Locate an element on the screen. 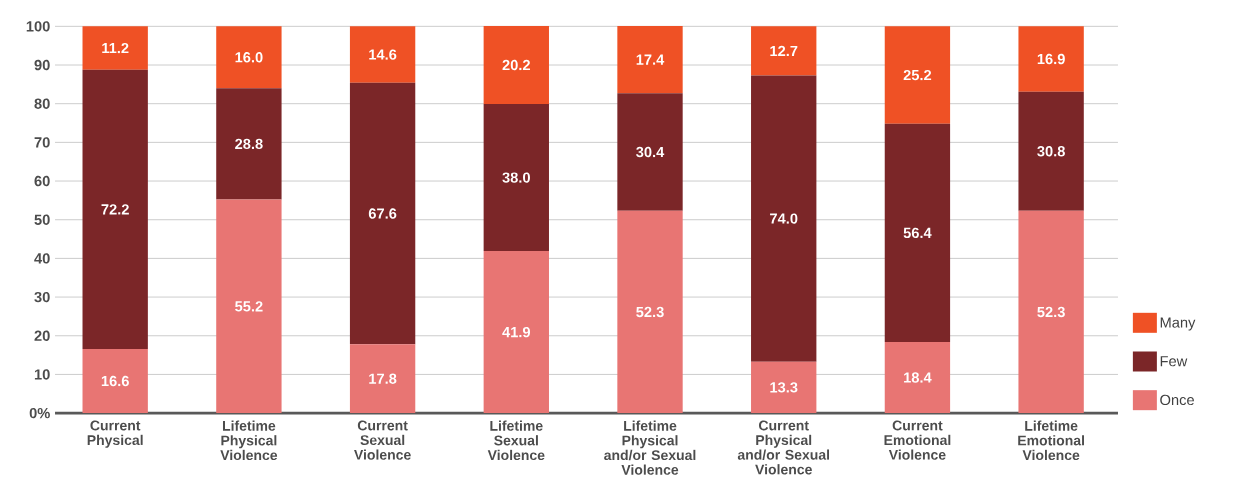 The width and height of the screenshot is (1235, 482). data-label: 14.6 is located at coordinates (383, 54).